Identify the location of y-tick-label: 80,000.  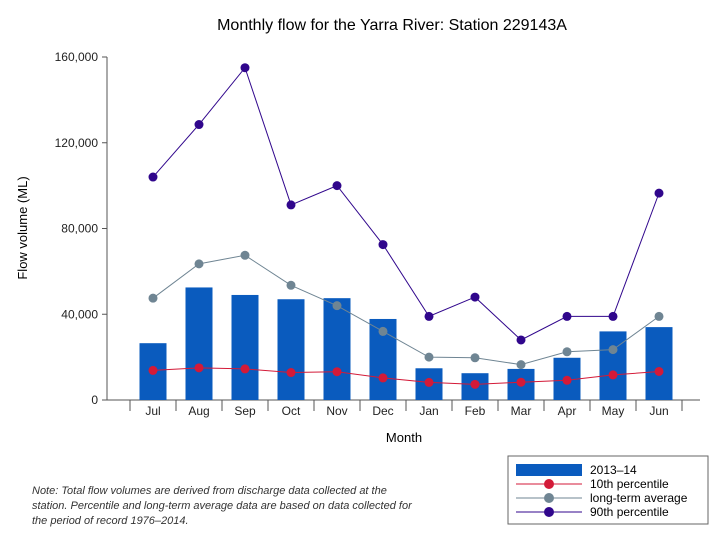
(79, 229).